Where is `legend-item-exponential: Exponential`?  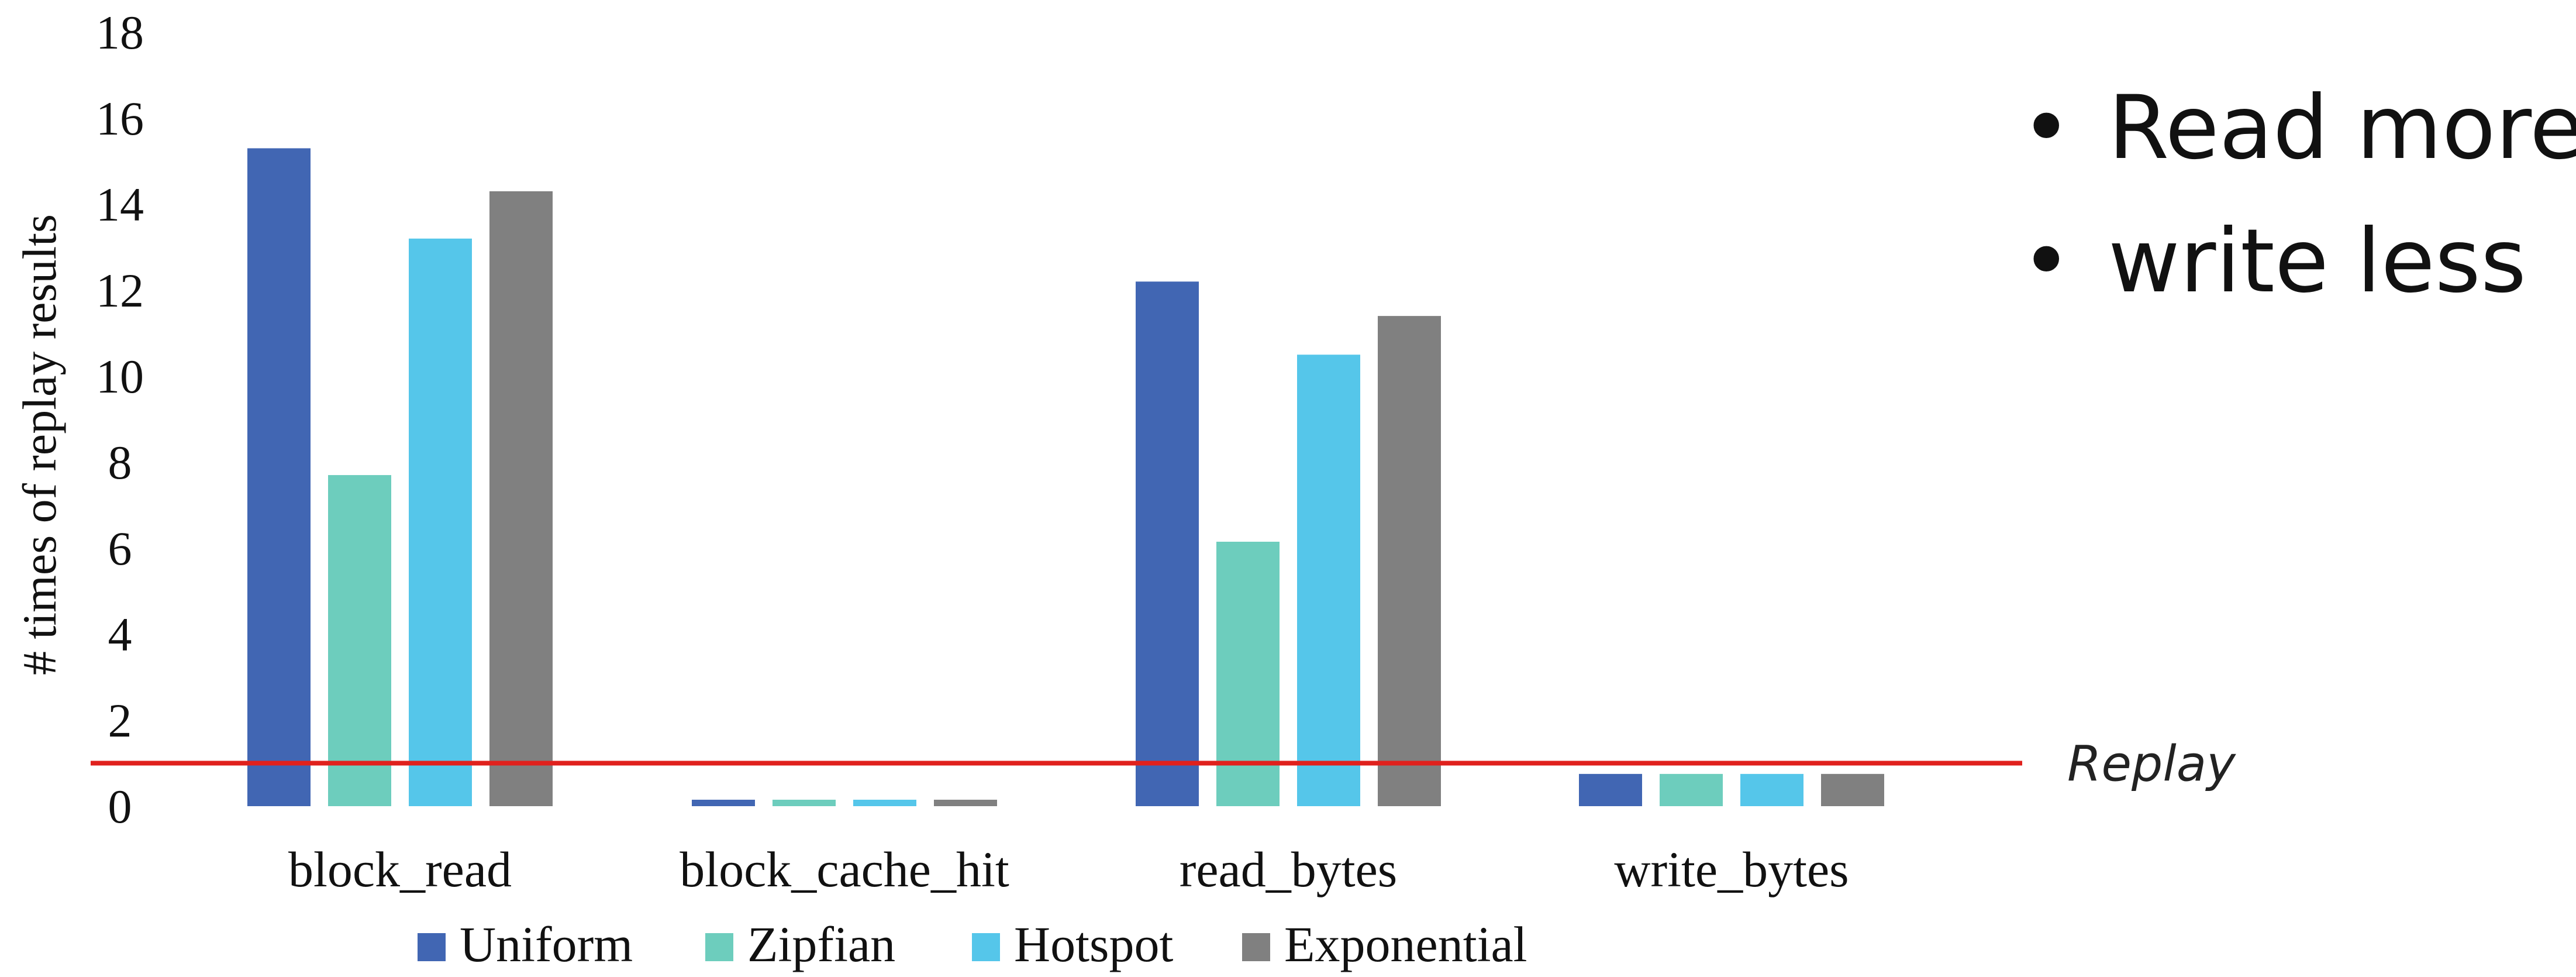
legend-item-exponential: Exponential is located at coordinates (1384, 944).